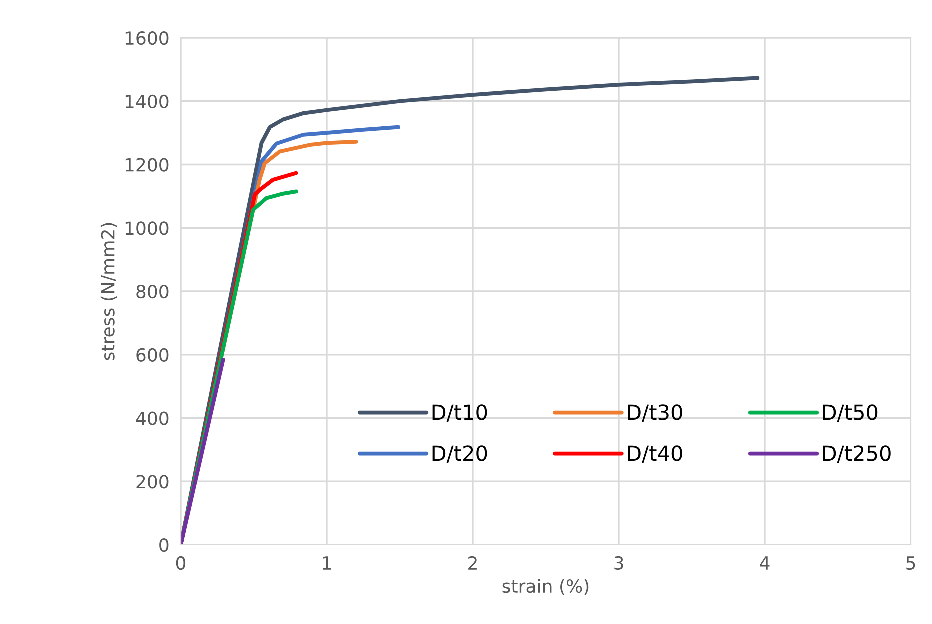 The image size is (932, 624). I want to click on y-tick-label: 400, so click(152, 419).